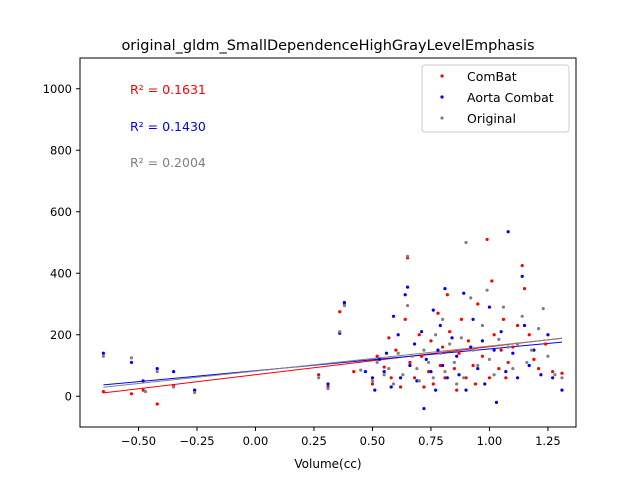 This screenshot has height=480, width=640. Describe the element at coordinates (61, 335) in the screenshot. I see `y-tick-label-1: 200` at that location.